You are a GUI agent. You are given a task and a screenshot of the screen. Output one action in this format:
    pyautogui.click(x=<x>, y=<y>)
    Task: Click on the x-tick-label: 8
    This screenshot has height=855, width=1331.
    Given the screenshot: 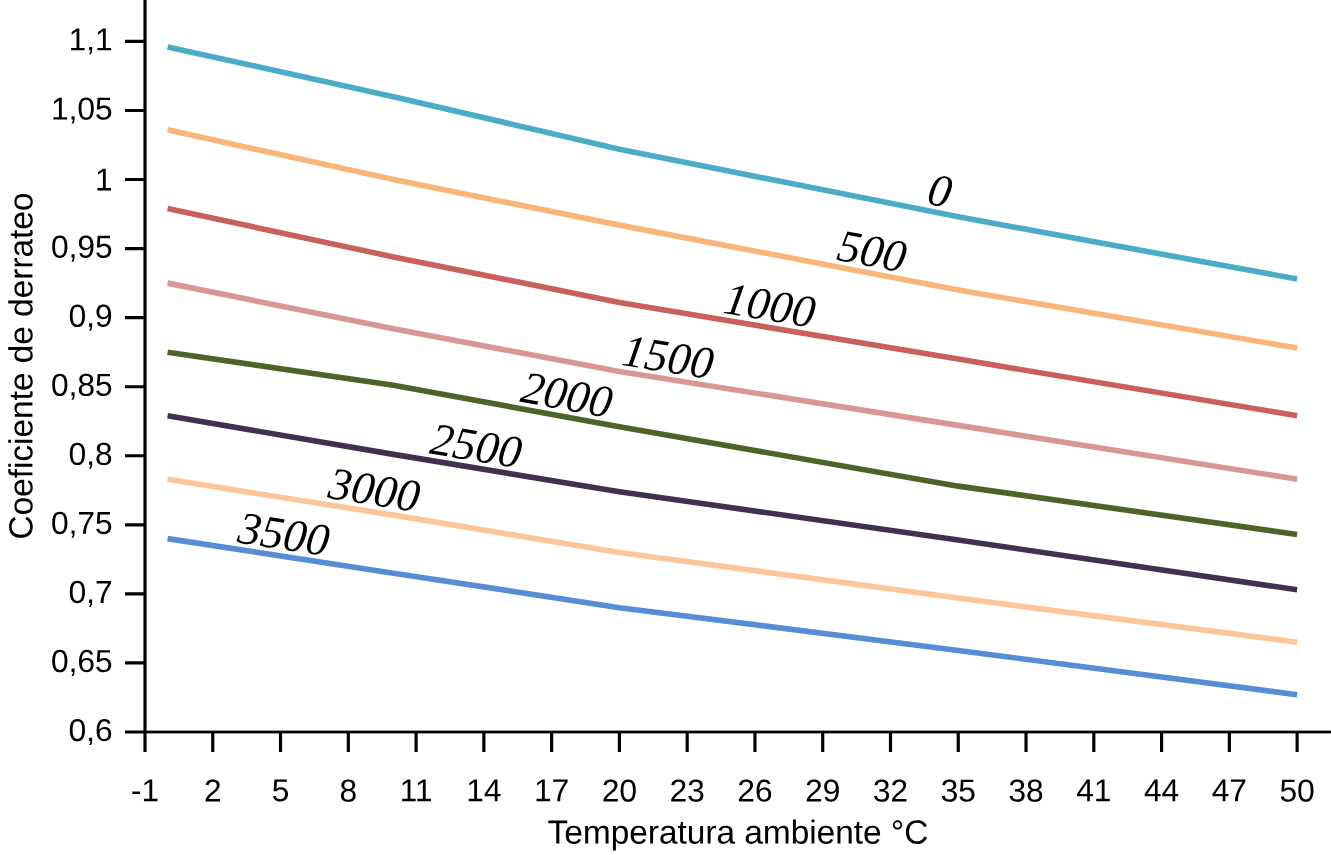 What is the action you would take?
    pyautogui.click(x=348, y=790)
    